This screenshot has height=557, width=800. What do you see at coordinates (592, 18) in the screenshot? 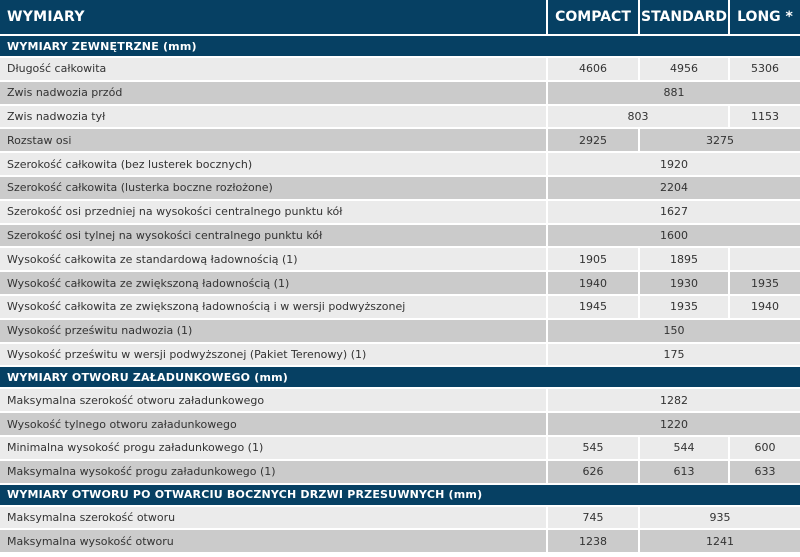
I see `column-header-compact: COMPACT` at bounding box center [592, 18].